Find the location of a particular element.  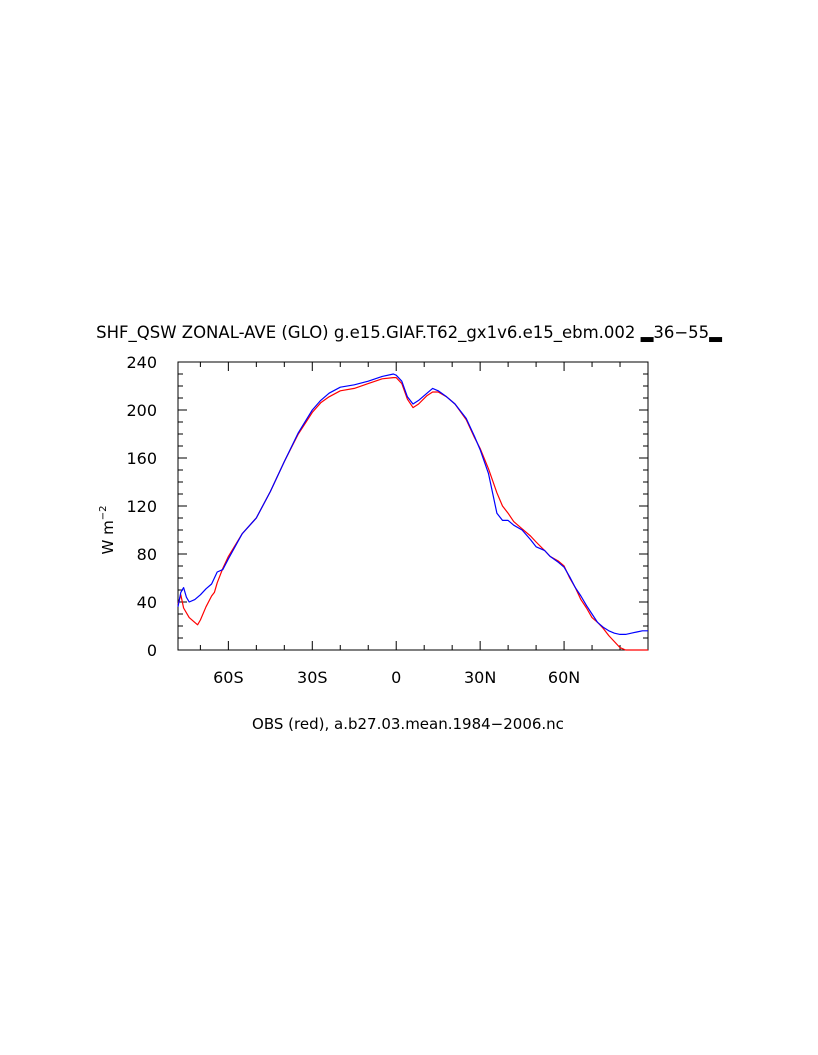

x-axis-label: OBS (red), a.b27.03.mean.1984−2006.nc is located at coordinates (408, 724).